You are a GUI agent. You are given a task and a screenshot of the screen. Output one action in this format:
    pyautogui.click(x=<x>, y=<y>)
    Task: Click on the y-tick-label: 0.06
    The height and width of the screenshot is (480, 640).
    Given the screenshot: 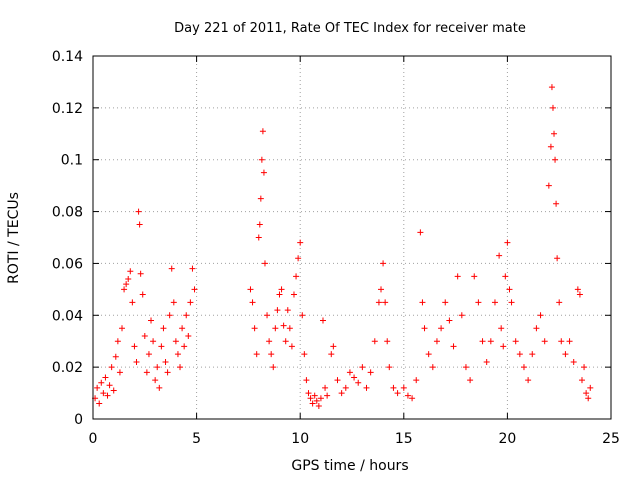 What is the action you would take?
    pyautogui.click(x=67, y=264)
    